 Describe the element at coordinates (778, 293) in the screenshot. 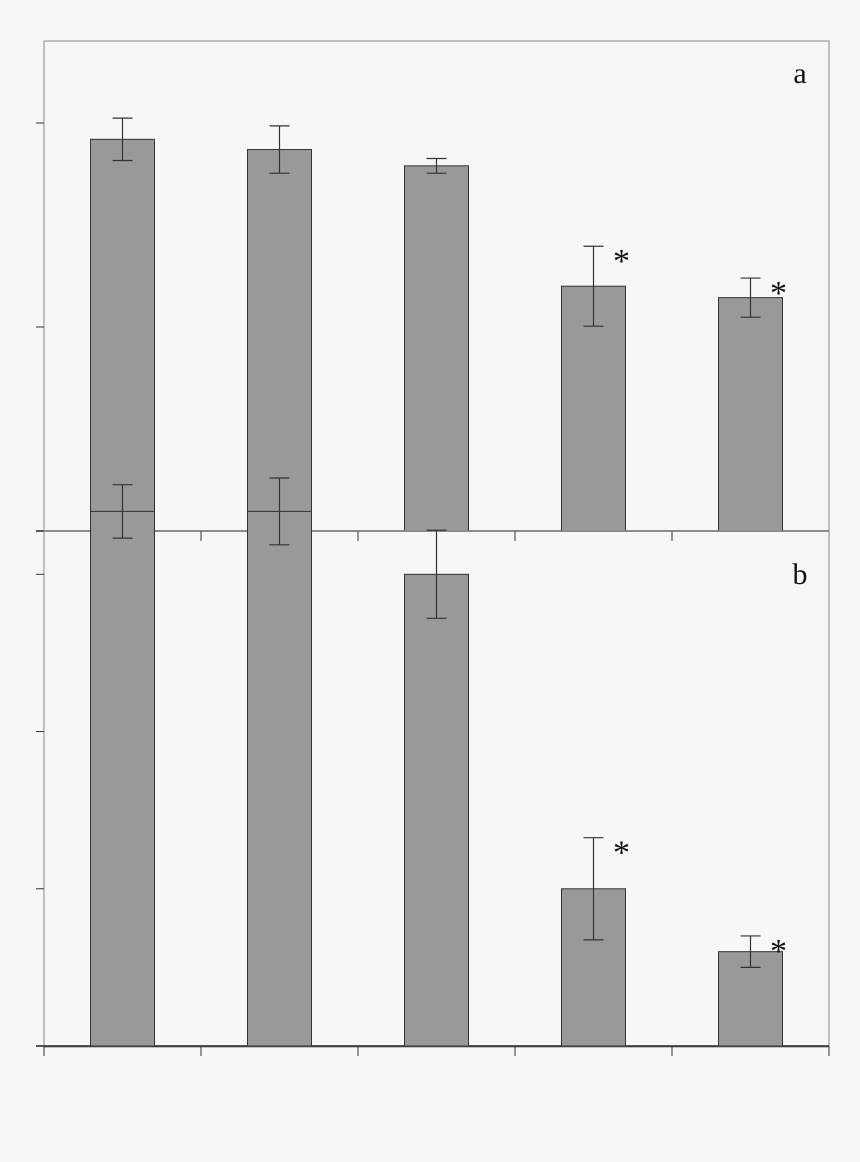

I see `panel-a-significance-marker-5: *` at that location.